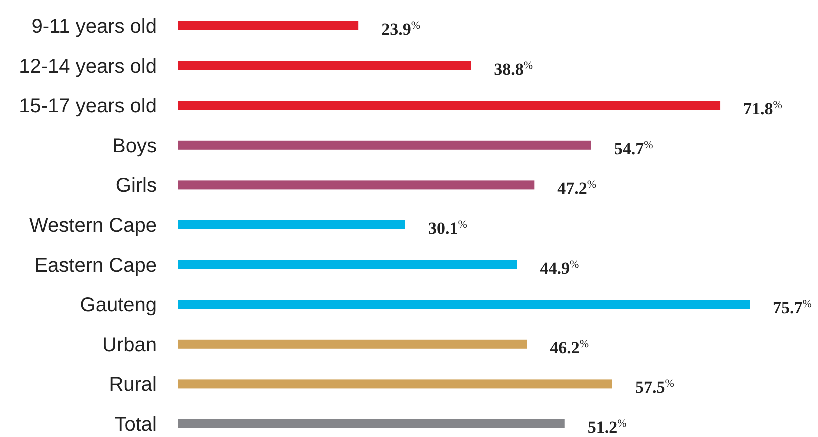 The image size is (818, 437). Describe the element at coordinates (129, 345) in the screenshot. I see `y-tick-label: Urban` at that location.